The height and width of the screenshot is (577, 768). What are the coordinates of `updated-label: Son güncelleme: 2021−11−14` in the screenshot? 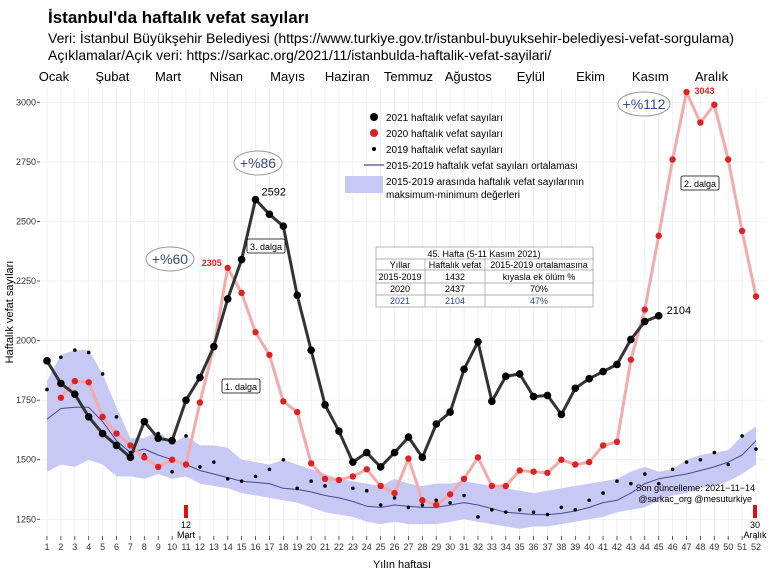 It's located at (695, 488).